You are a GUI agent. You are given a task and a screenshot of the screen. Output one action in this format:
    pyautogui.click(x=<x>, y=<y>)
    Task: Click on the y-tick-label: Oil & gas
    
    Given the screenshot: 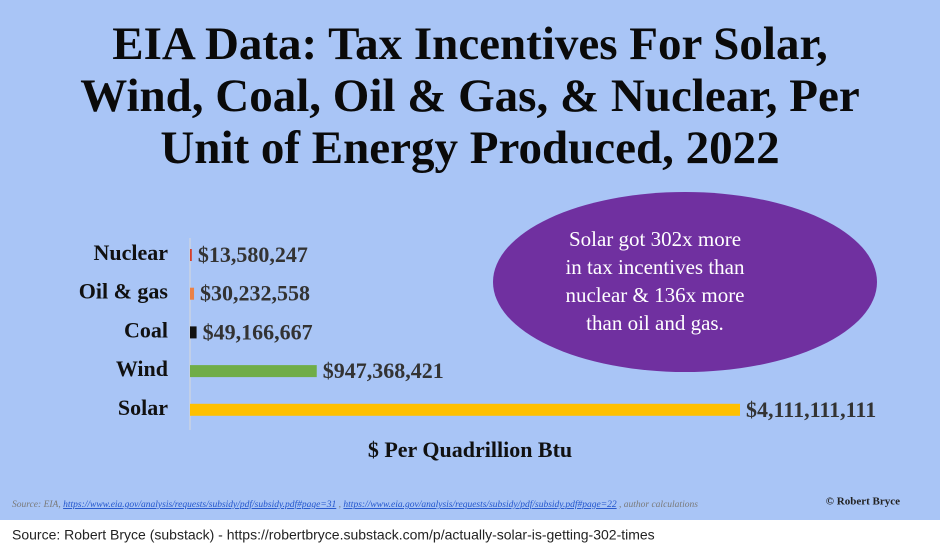 What is the action you would take?
    pyautogui.click(x=124, y=291)
    